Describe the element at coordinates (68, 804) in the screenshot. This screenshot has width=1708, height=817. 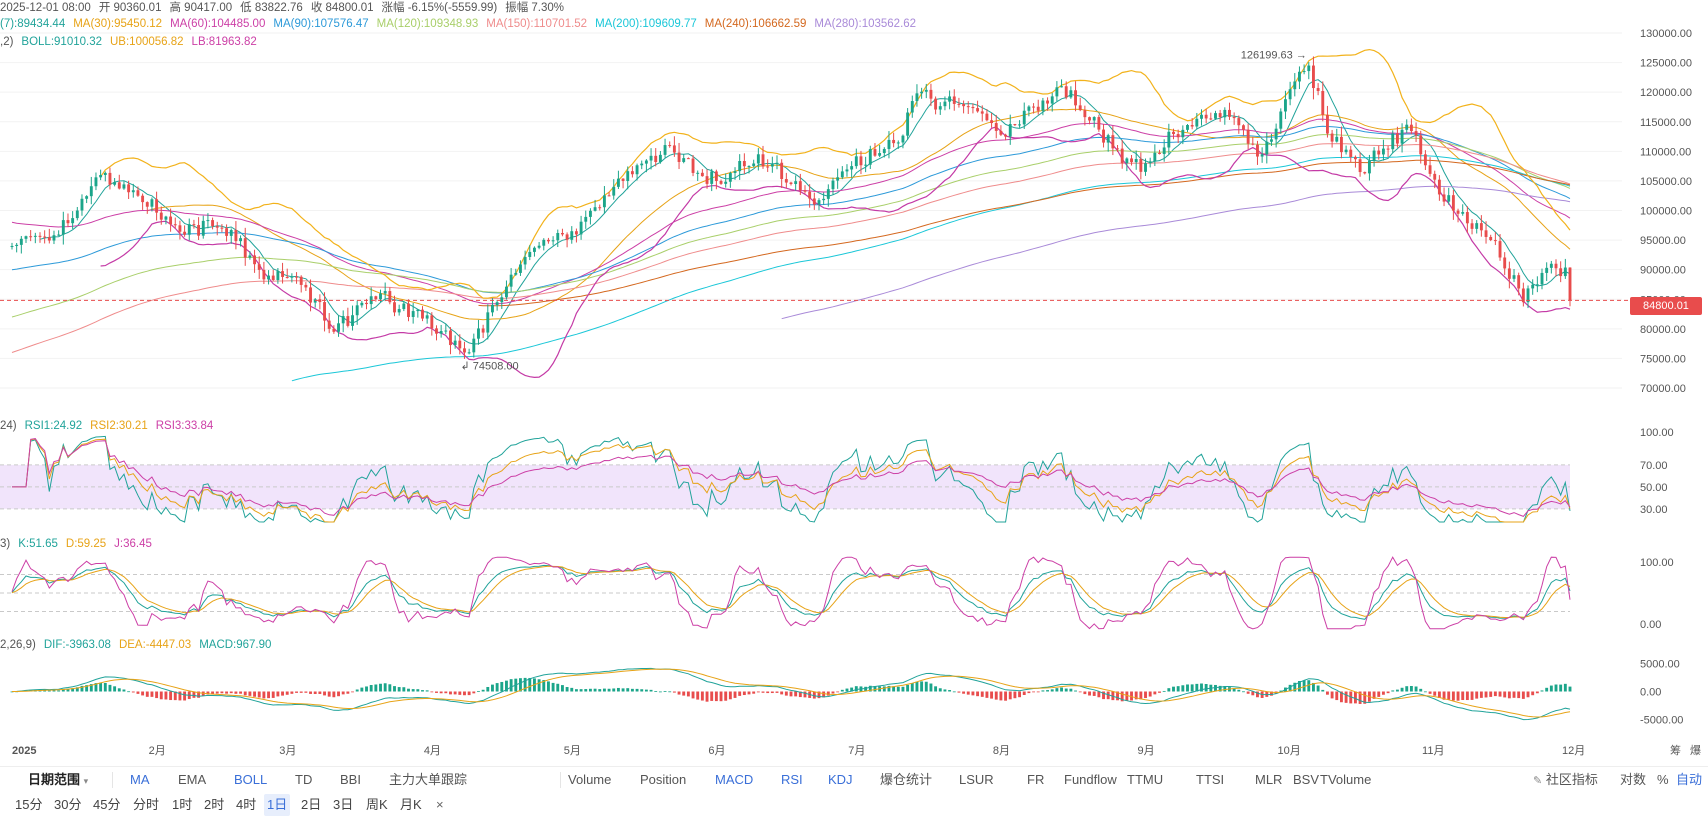
I see `timeframe-1-button: 30分` at that location.